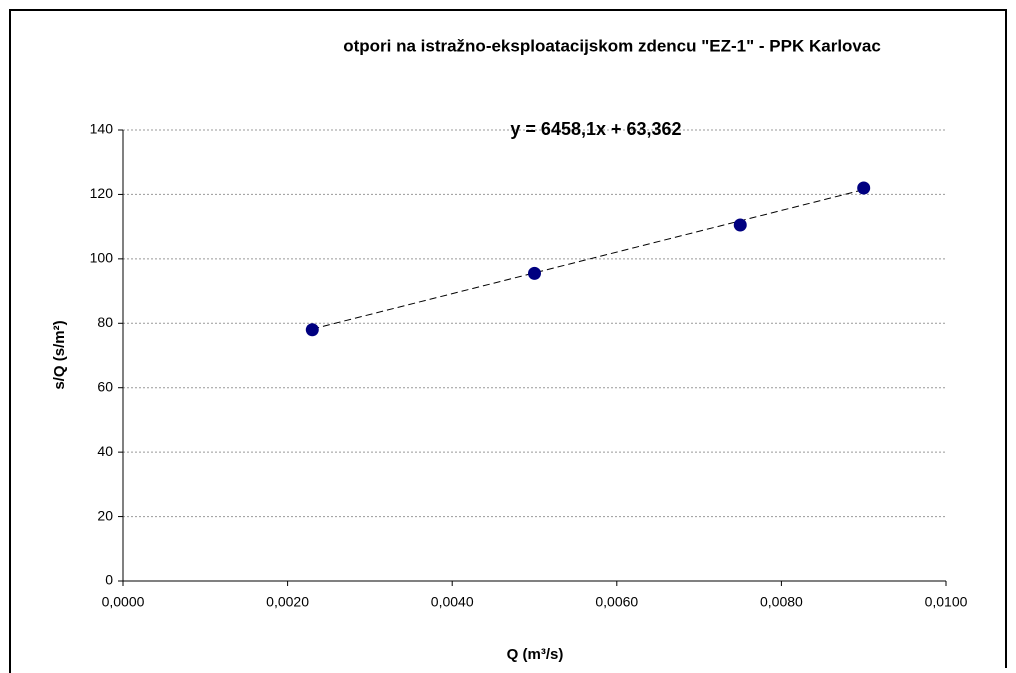  I want to click on y-tick-label: 60, so click(105, 386).